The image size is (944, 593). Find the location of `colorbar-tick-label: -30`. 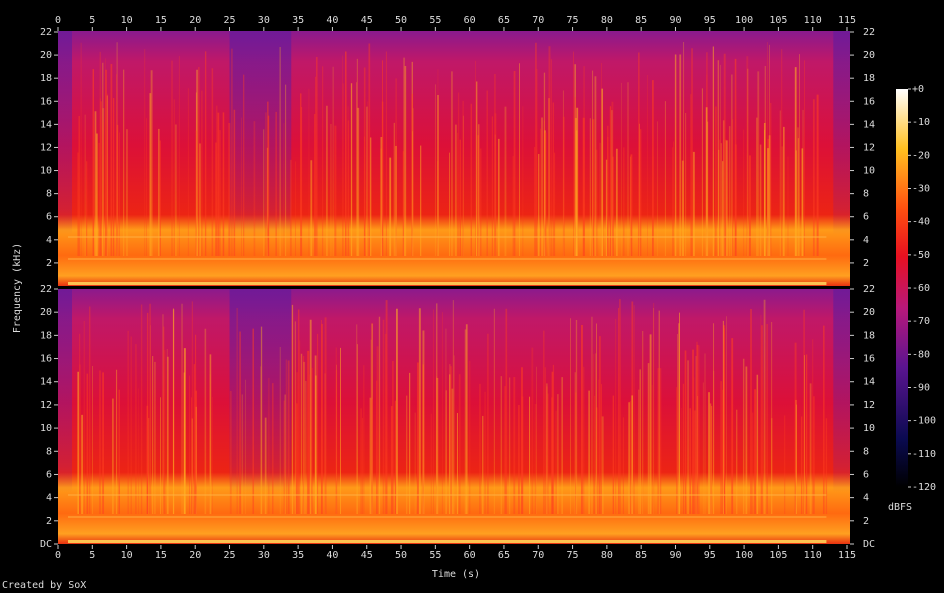

colorbar-tick-label: -30 is located at coordinates (921, 189).